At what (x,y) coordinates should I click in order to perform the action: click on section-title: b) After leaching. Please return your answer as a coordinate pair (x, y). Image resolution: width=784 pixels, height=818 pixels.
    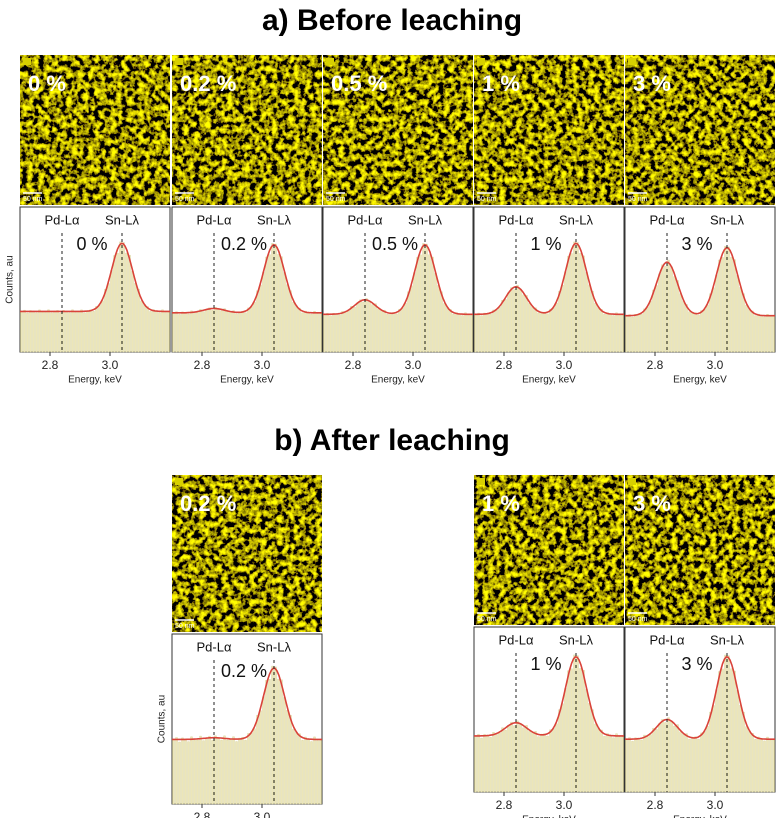
    Looking at the image, I should click on (392, 440).